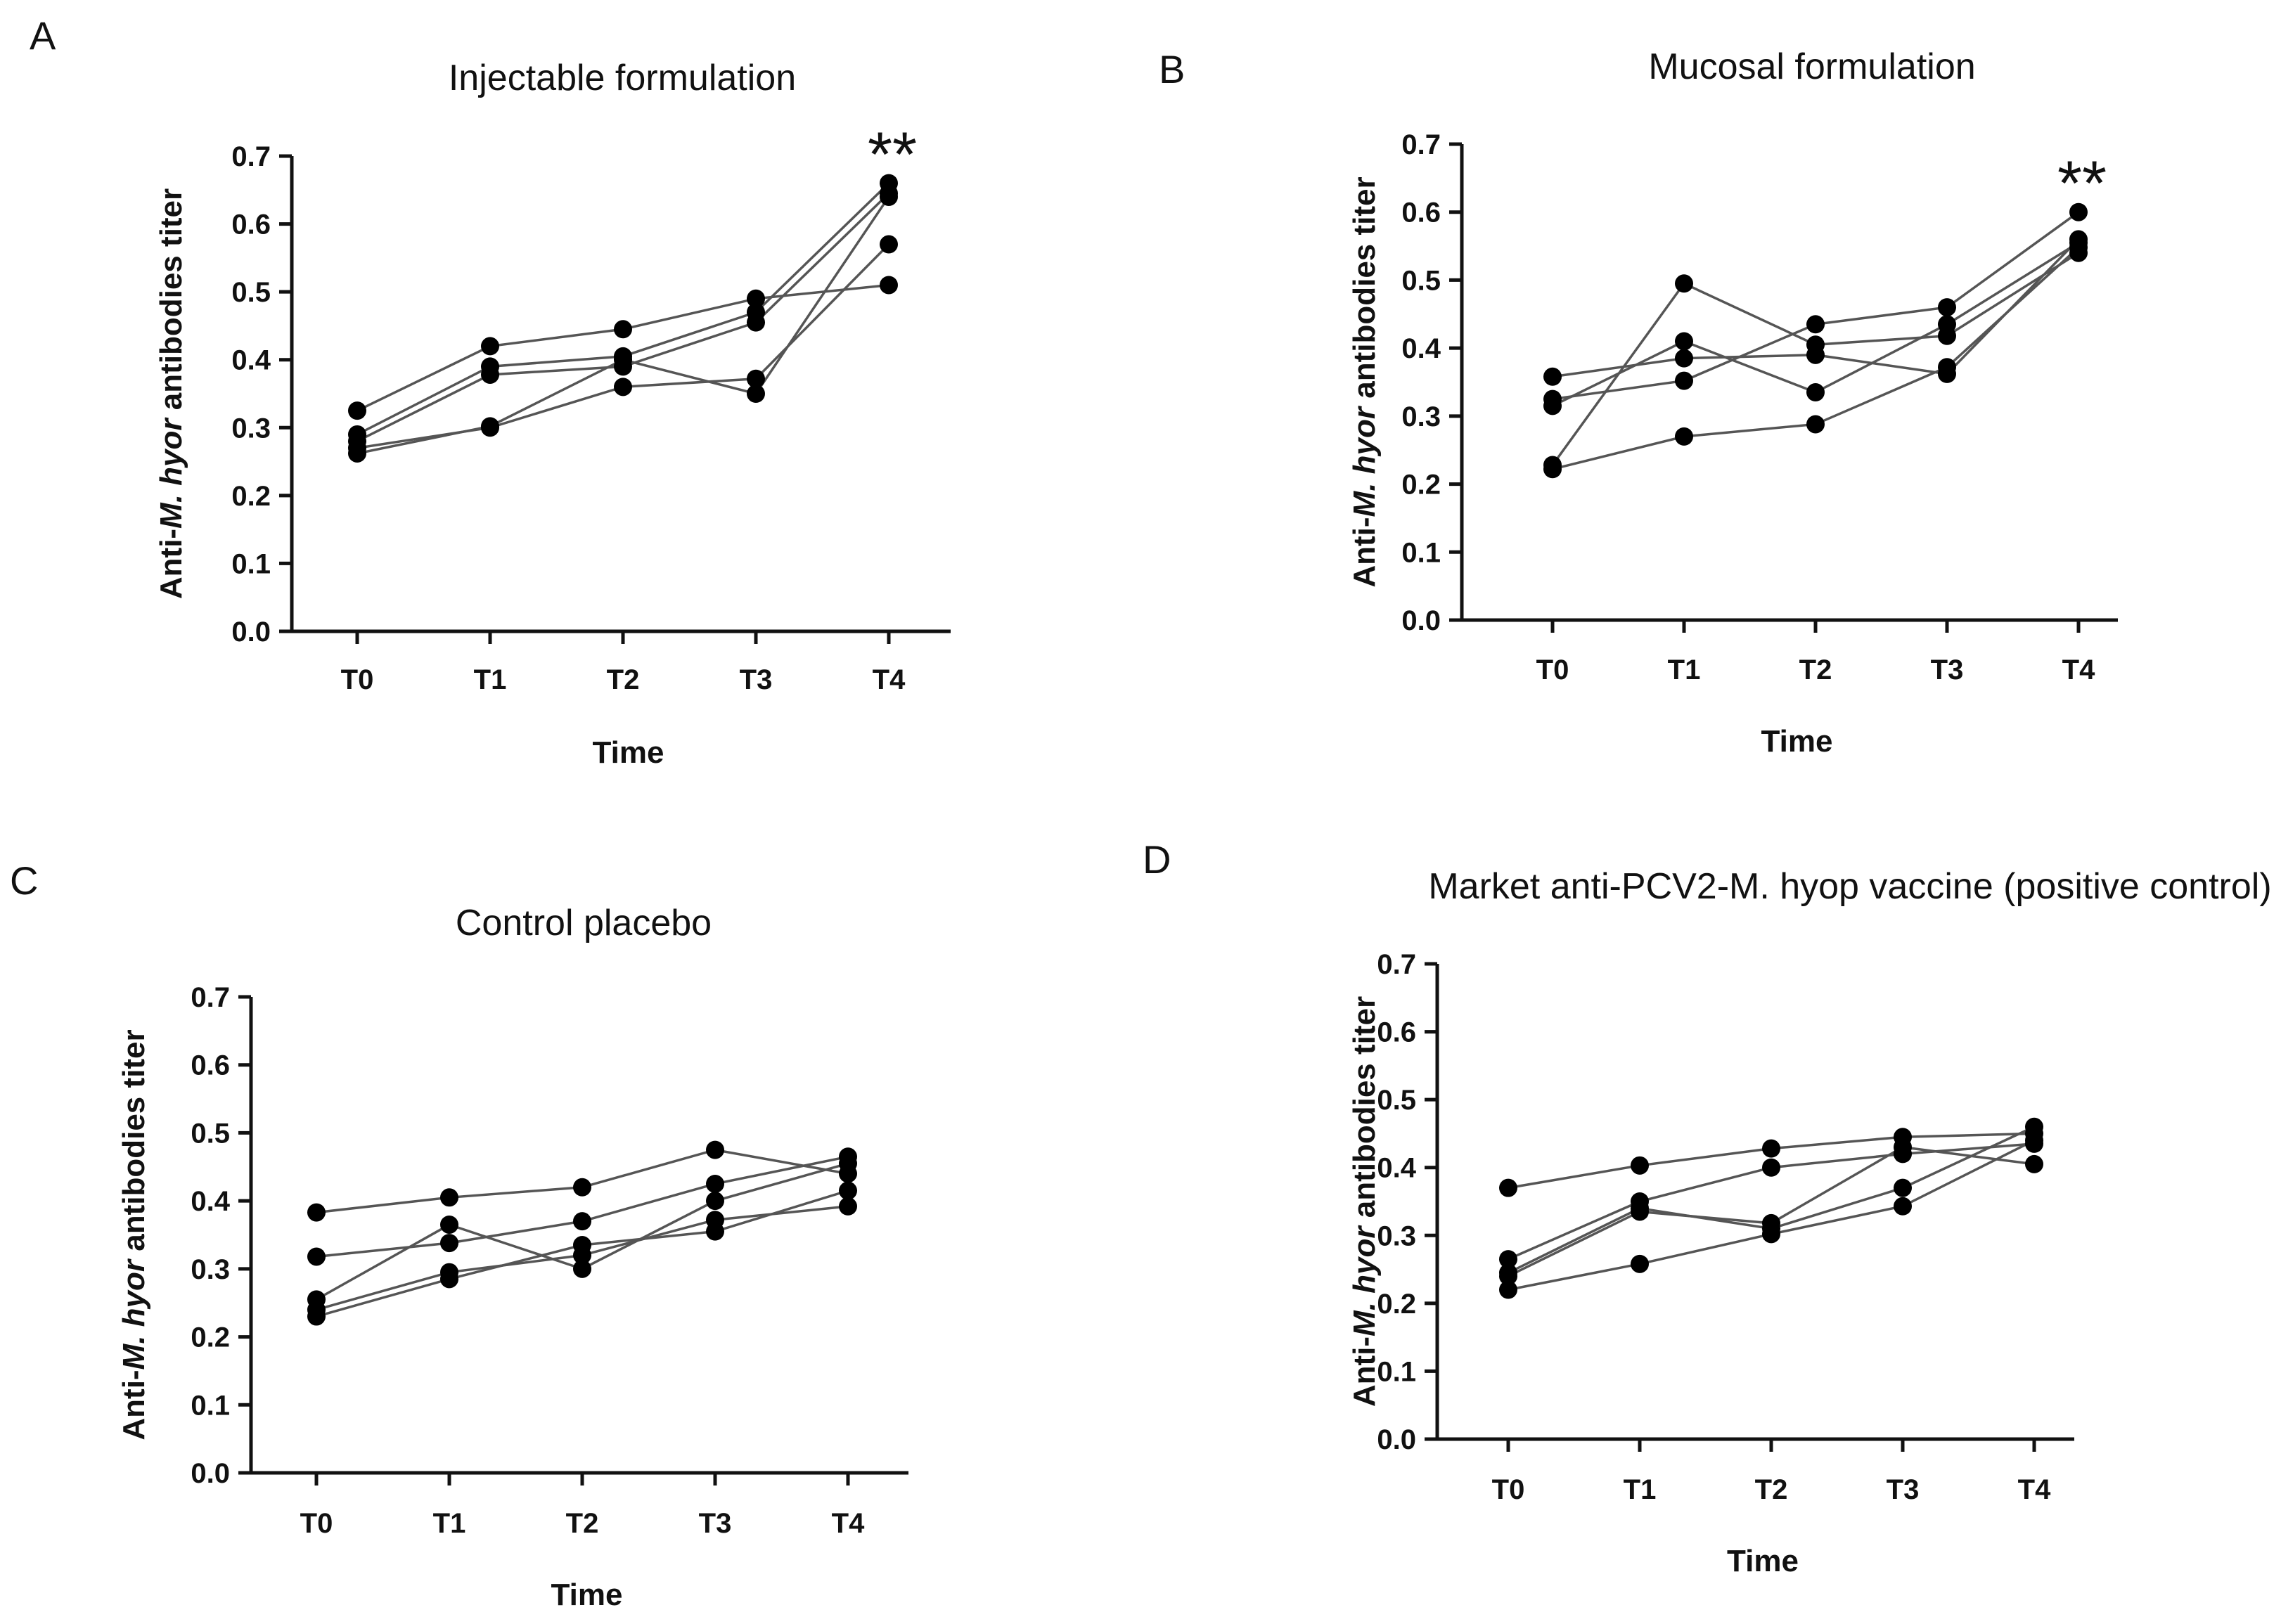  Describe the element at coordinates (1396, 1371) in the screenshot. I see `y-tick-label: 0.1` at that location.